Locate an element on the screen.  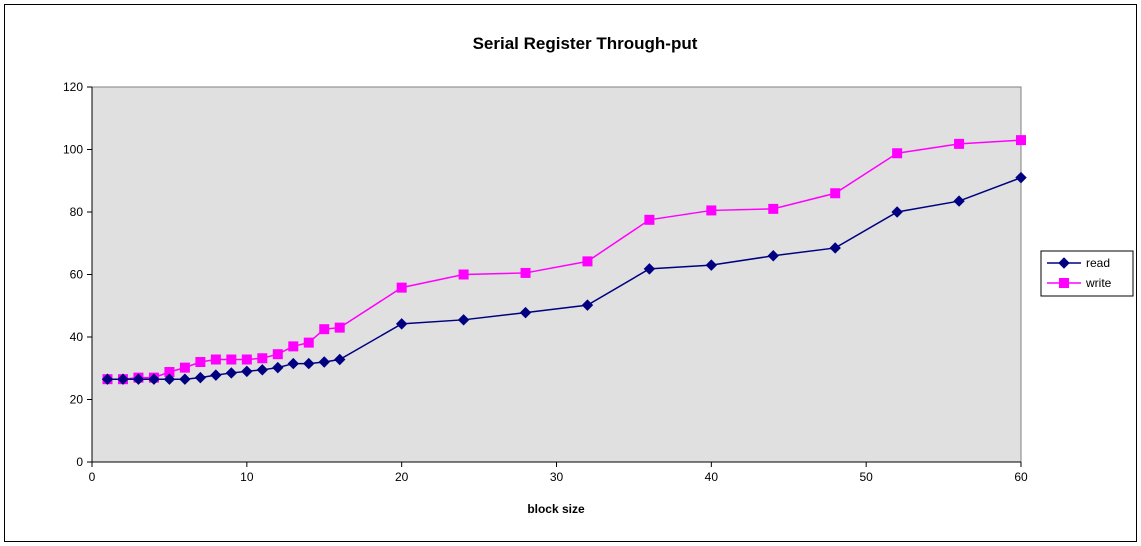
y-tick-label: 80 is located at coordinates (77, 212).